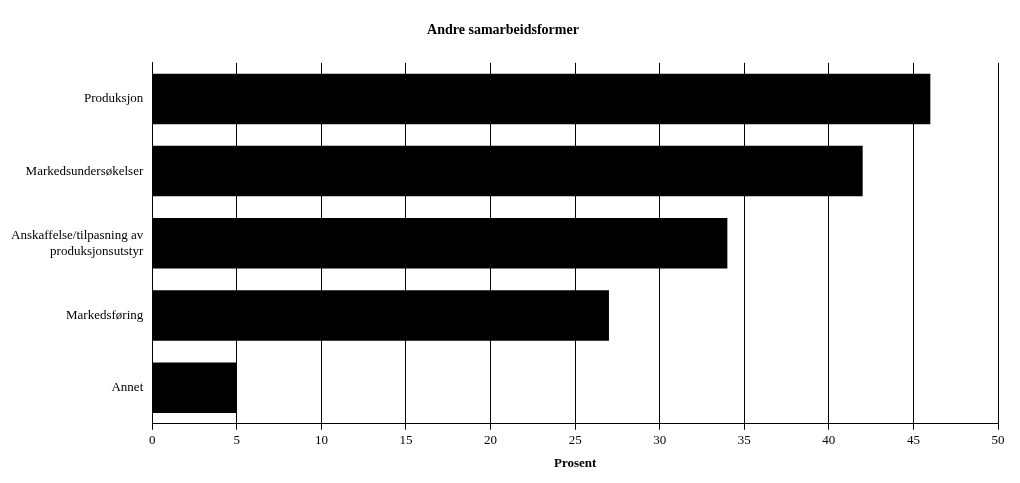 Image resolution: width=1020 pixels, height=483 pixels. Describe the element at coordinates (104, 314) in the screenshot. I see `y-tick-label: Markedsføring` at that location.